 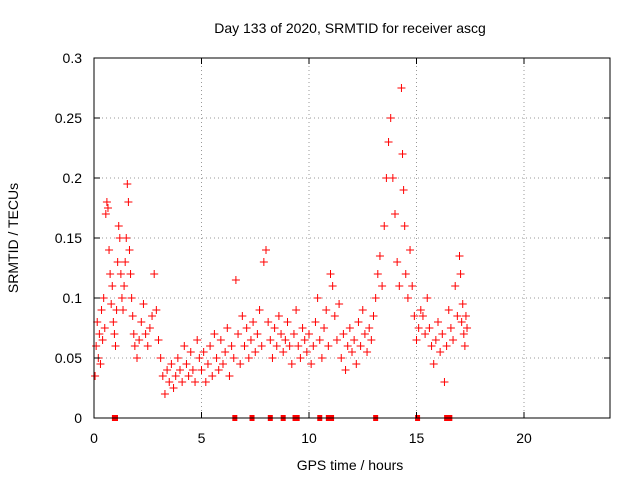 What do you see at coordinates (68, 358) in the screenshot?
I see `y-tick-label: 0.05` at bounding box center [68, 358].